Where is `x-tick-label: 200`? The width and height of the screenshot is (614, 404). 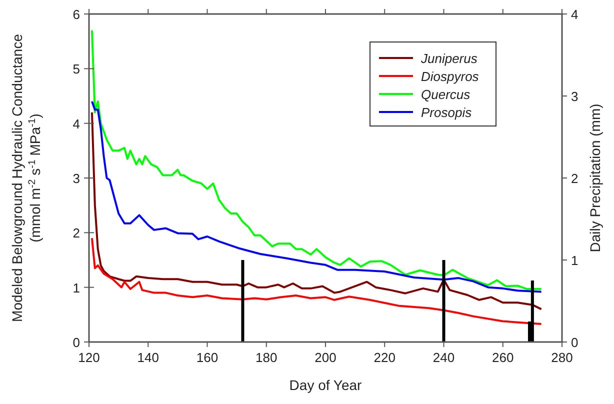 x-tick-label: 200 is located at coordinates (325, 357).